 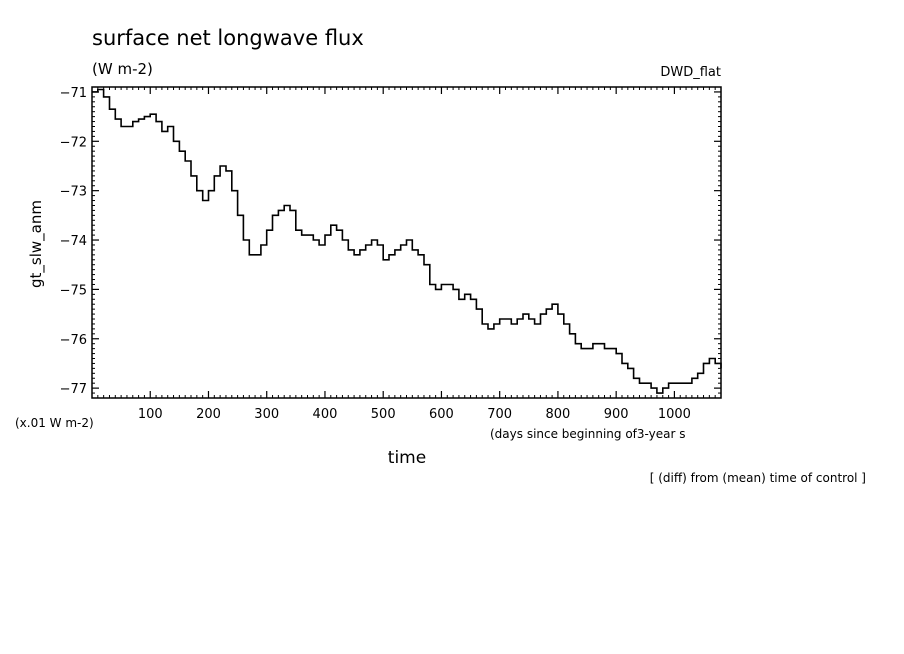 I want to click on x-axis-label: time, so click(x=407, y=458).